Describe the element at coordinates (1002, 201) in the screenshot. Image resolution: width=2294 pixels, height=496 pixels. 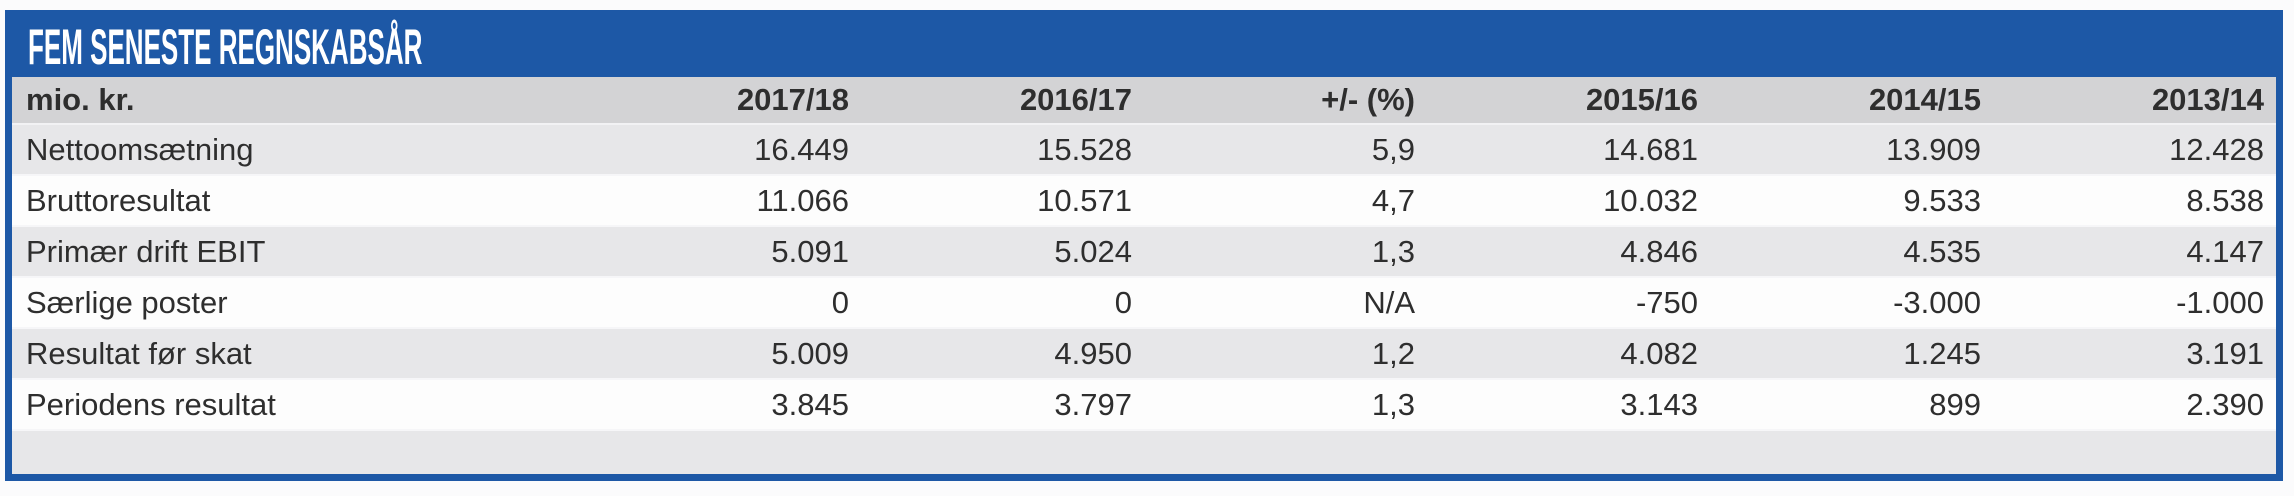
I see `cell-value: 10.571` at that location.